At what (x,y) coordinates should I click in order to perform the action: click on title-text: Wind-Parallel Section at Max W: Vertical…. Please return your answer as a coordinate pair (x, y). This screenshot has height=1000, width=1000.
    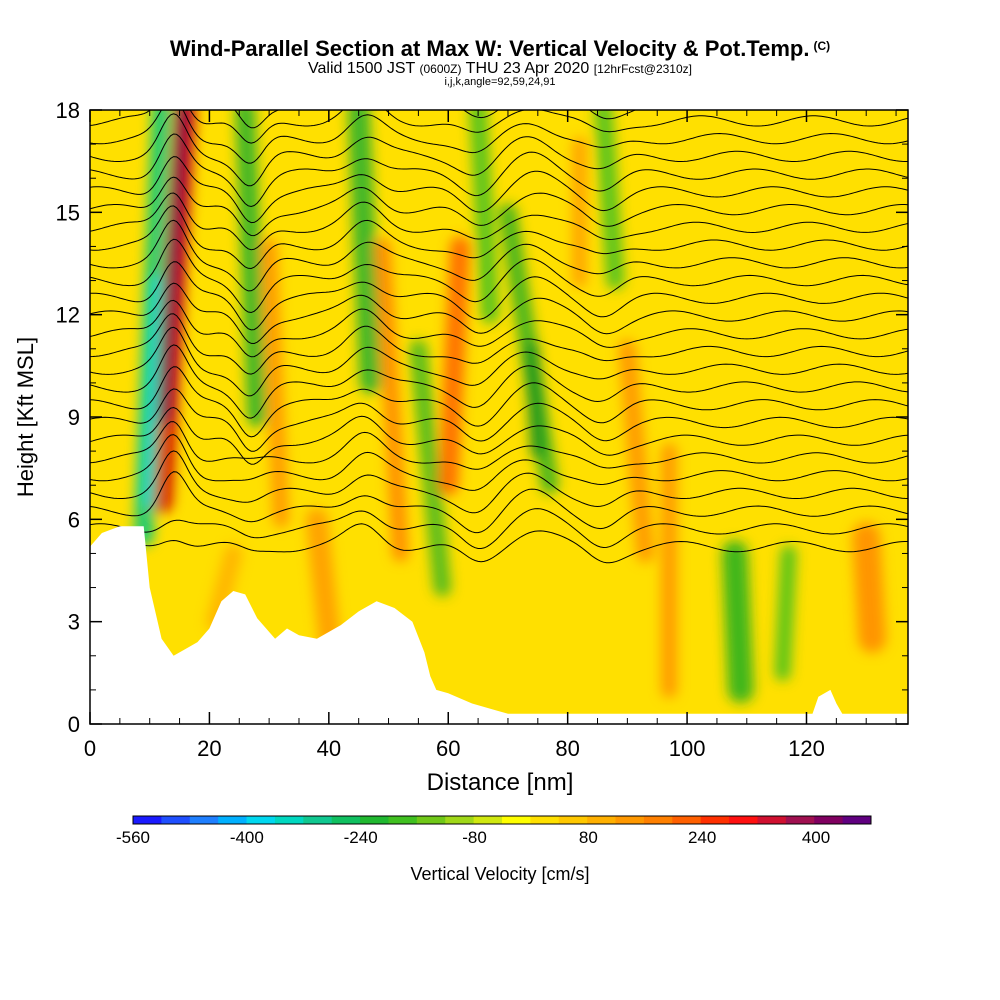
    Looking at the image, I should click on (489, 48).